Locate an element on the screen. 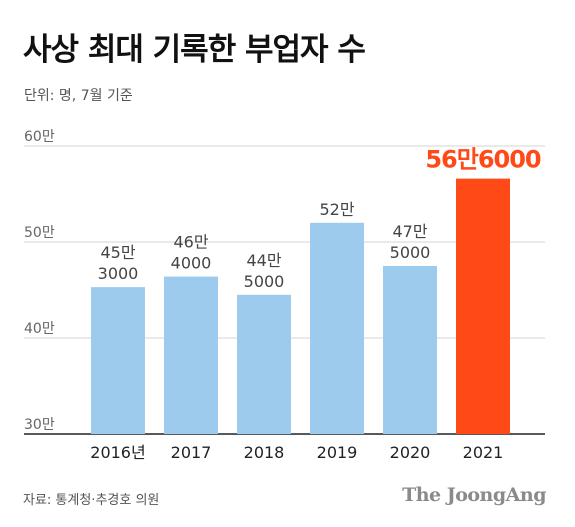 The width and height of the screenshot is (575, 527). x-tick-label: 2017 is located at coordinates (191, 452).